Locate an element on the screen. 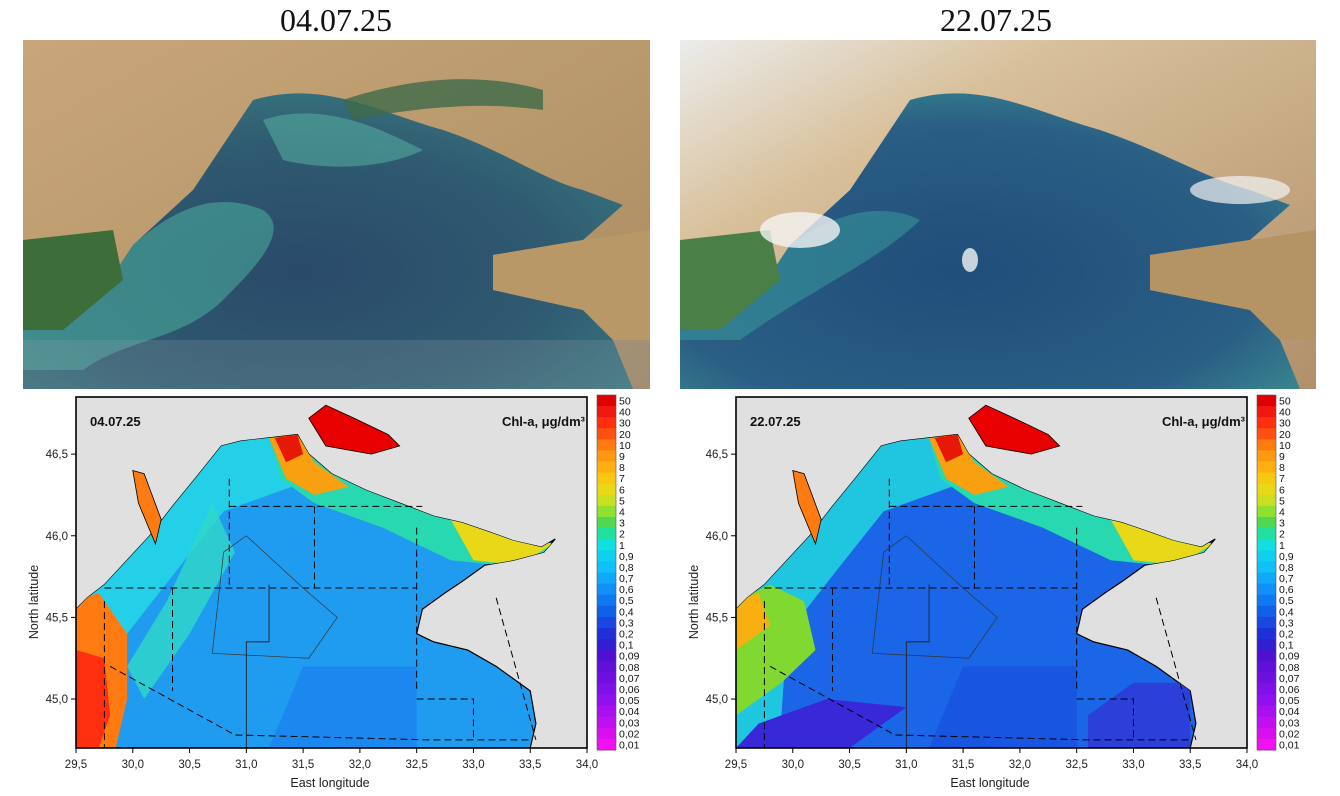  x-tick-label: 31,0 is located at coordinates (906, 765).